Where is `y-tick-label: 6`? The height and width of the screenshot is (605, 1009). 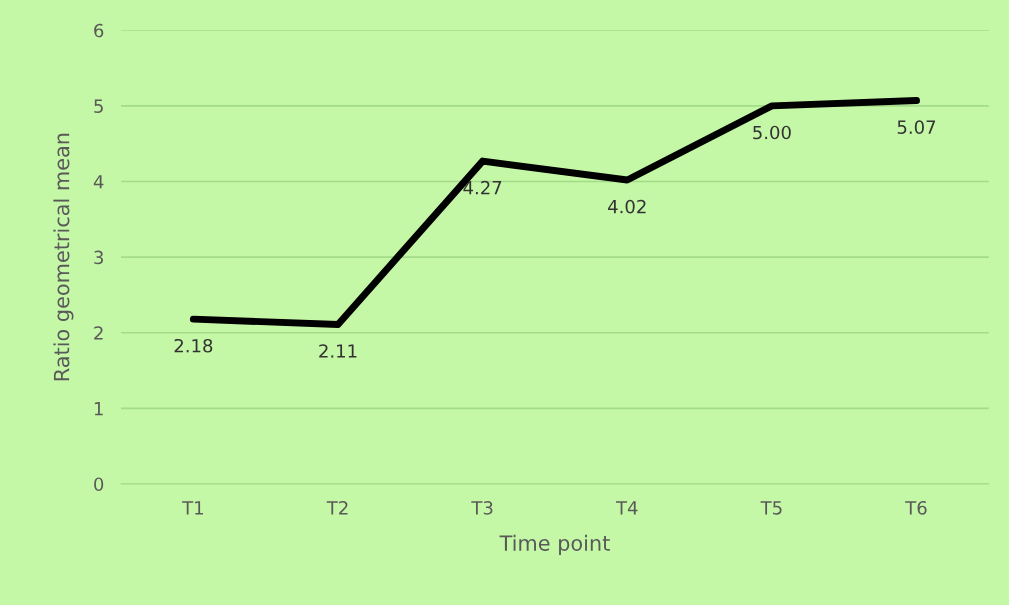
y-tick-label: 6 is located at coordinates (99, 30).